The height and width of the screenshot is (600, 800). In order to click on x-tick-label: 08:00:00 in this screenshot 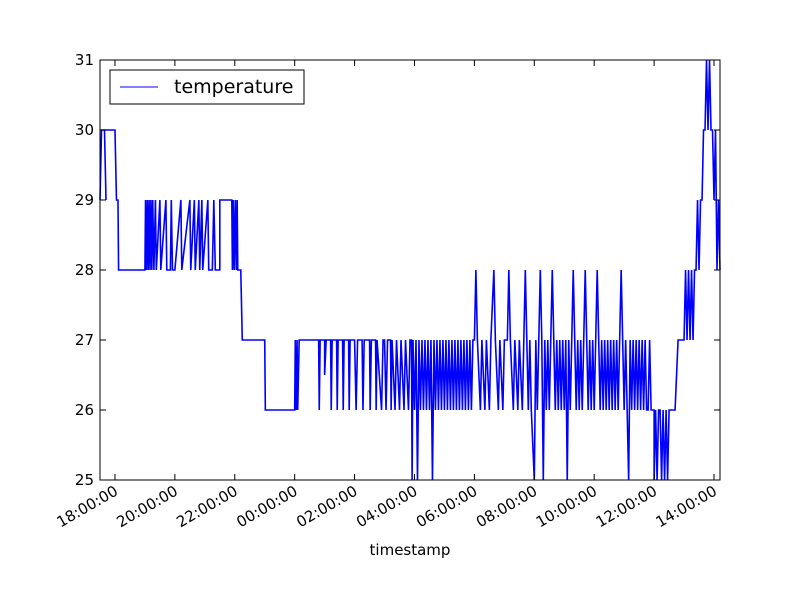, I will do `click(506, 506)`.